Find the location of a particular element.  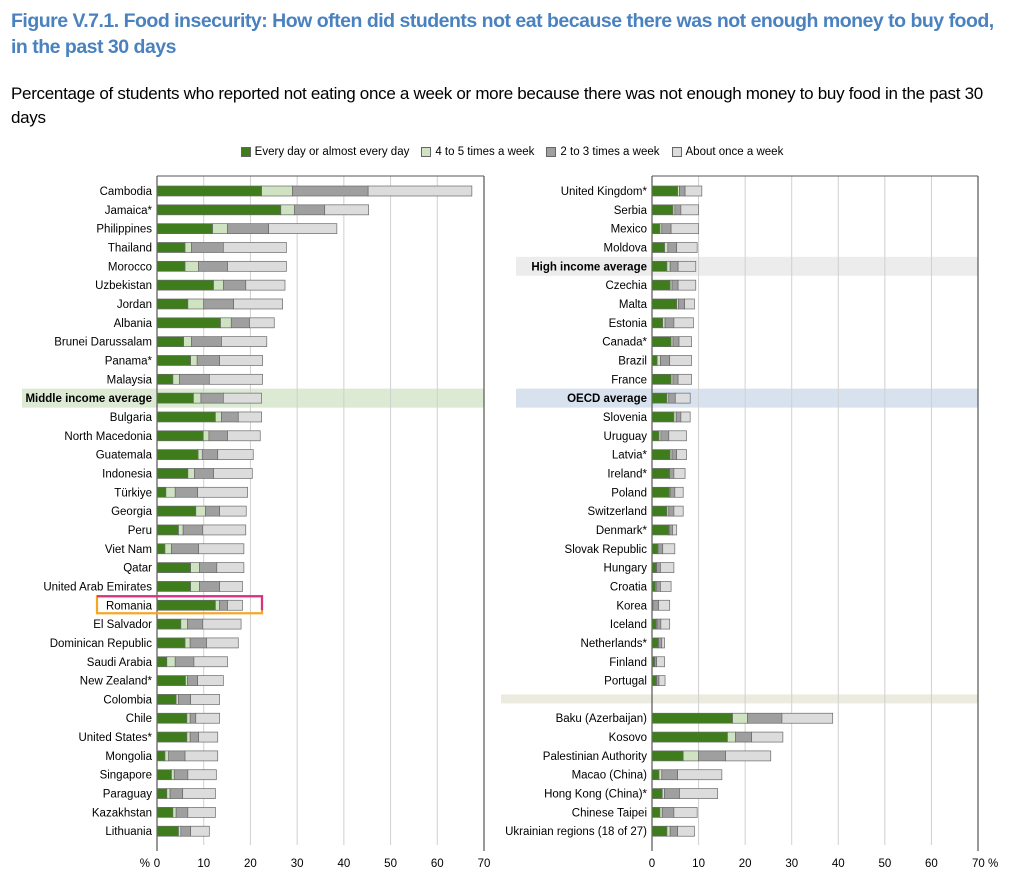

x-tick-label: 50 is located at coordinates (884, 864).